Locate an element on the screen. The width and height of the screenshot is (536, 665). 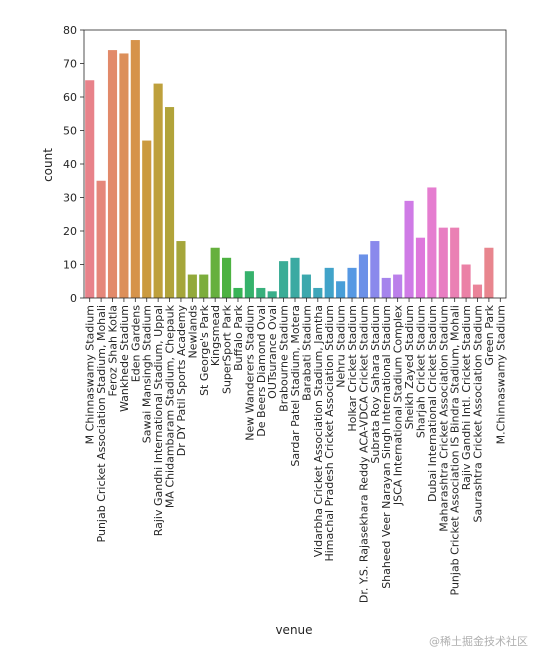
y-tick-label: 20 is located at coordinates (70, 231).